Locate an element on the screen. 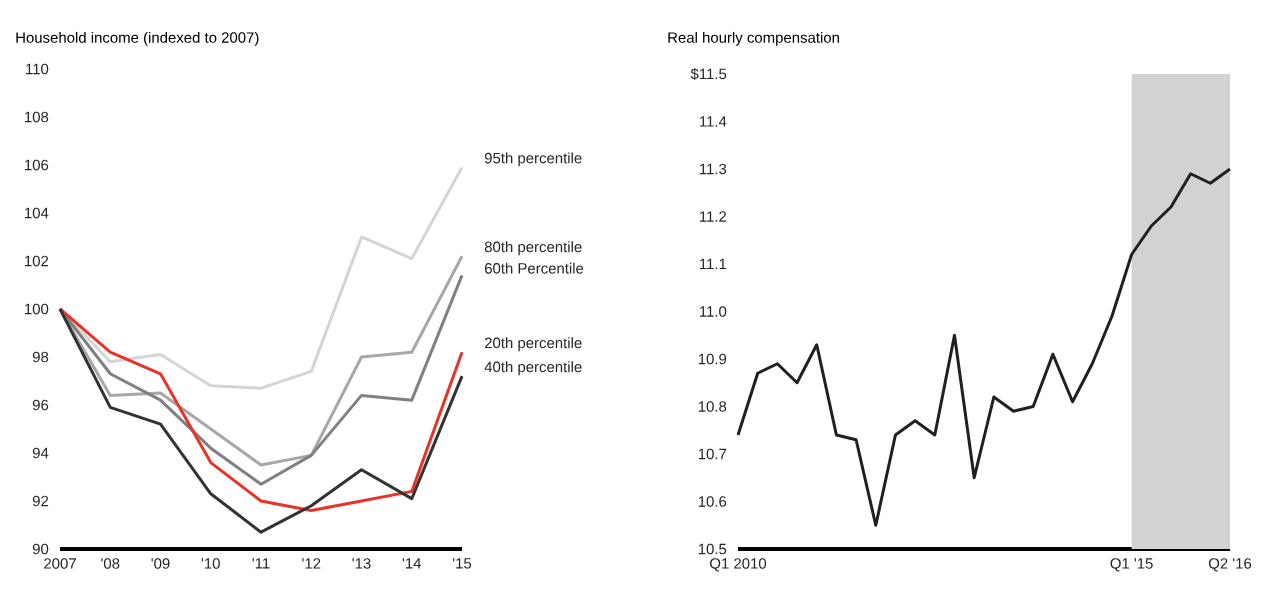 This screenshot has height=589, width=1265. x-tick-label: '14 is located at coordinates (412, 563).